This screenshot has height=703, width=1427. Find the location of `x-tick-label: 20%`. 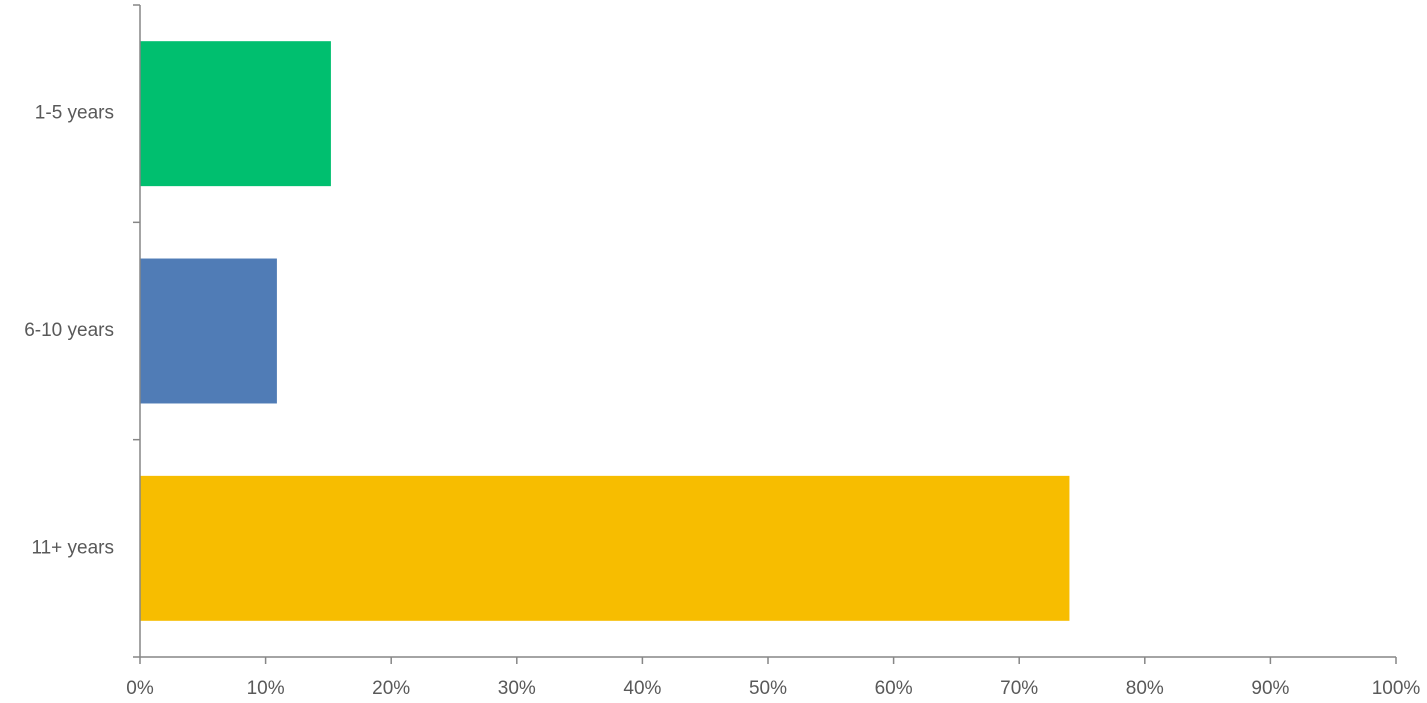

x-tick-label: 20% is located at coordinates (391, 688).